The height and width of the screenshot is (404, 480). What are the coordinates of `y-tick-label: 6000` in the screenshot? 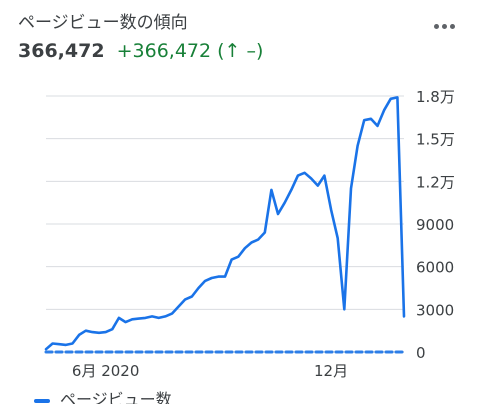 It's located at (435, 268).